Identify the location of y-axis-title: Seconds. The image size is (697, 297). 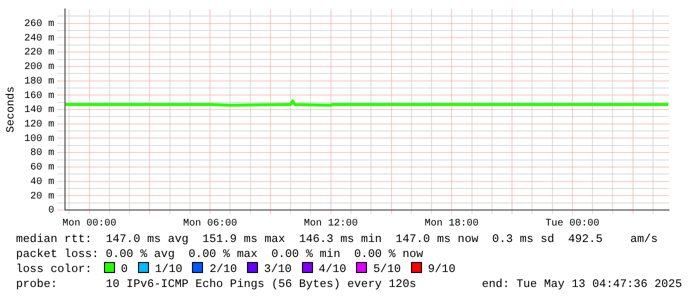
(12, 109).